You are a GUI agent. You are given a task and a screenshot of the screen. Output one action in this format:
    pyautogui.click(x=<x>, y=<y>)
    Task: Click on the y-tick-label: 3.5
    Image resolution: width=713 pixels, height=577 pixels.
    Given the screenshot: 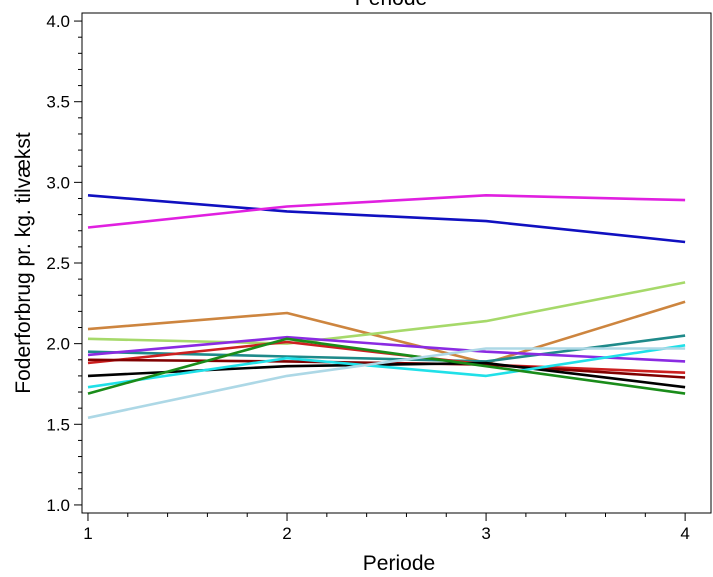 What is the action you would take?
    pyautogui.click(x=58, y=102)
    